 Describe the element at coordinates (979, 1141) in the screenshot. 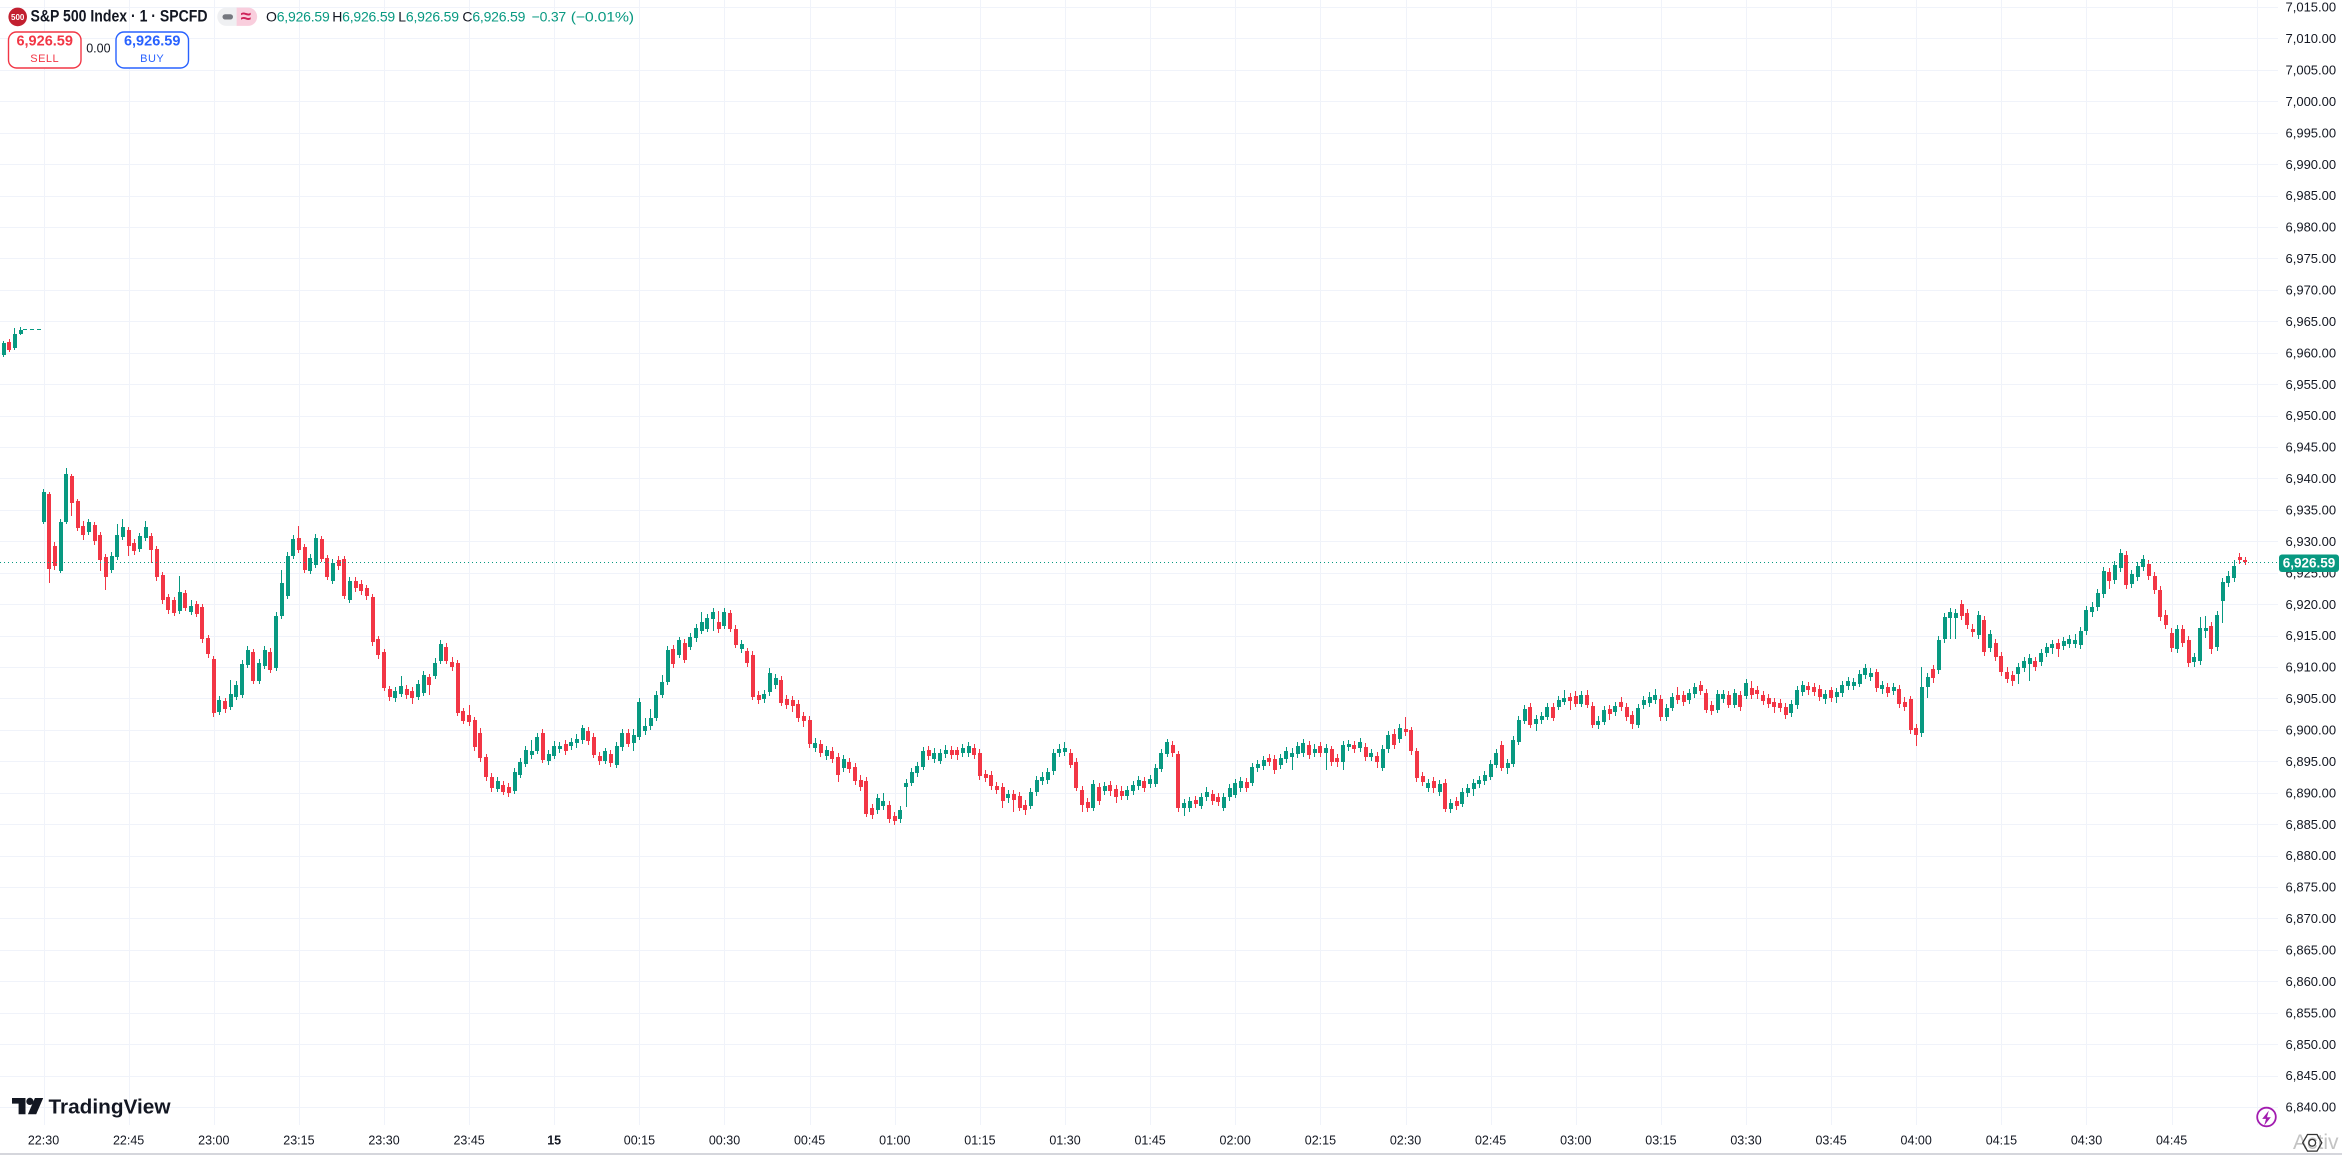

I see `svg-text: 01:15` at that location.